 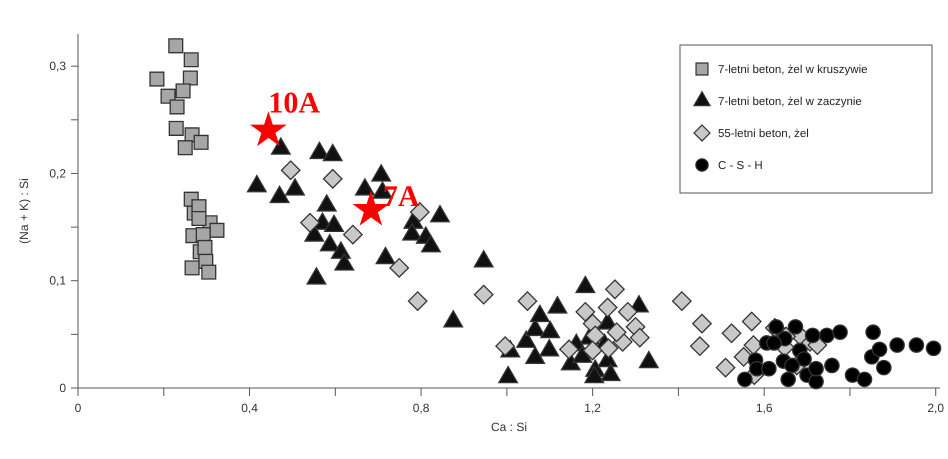 What do you see at coordinates (935, 408) in the screenshot?
I see `x-tick-label: 2,0` at bounding box center [935, 408].